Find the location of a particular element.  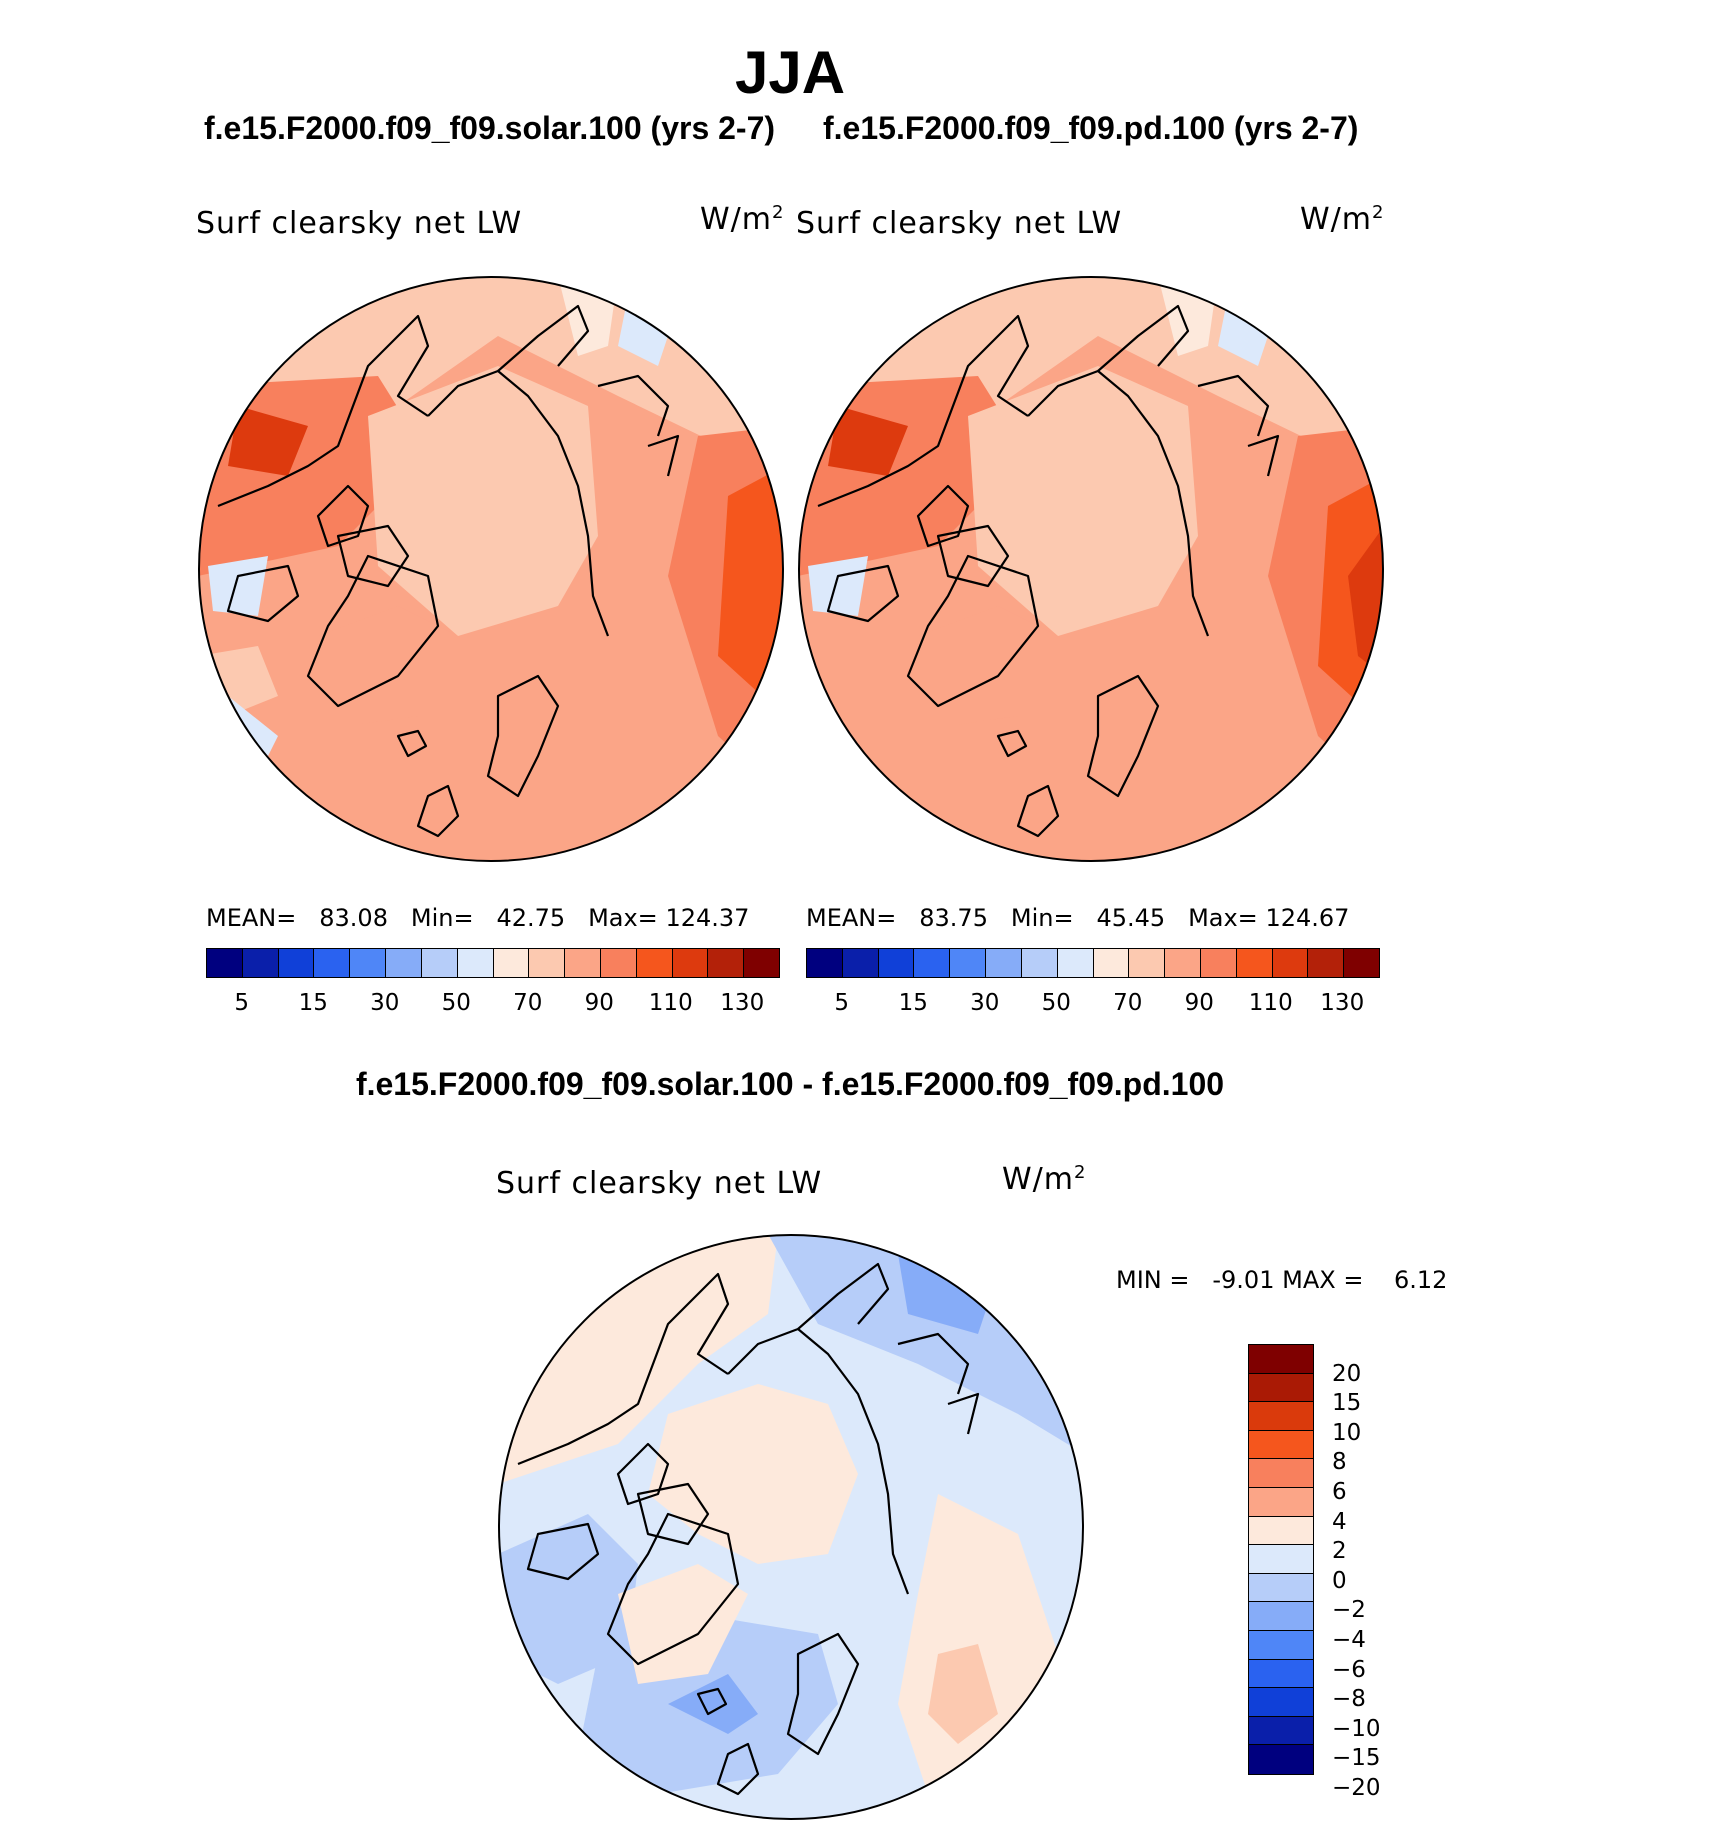

colorbar-tick-label: 0 is located at coordinates (1339, 1580).